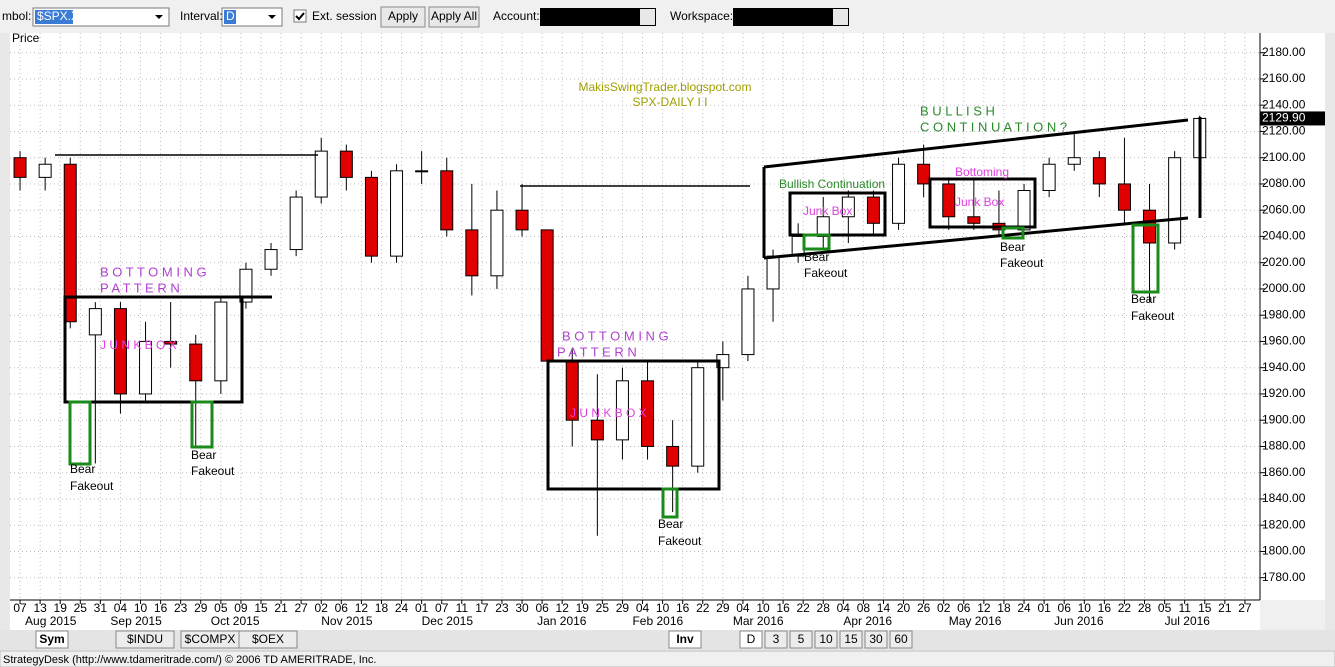  I want to click on ext-session-checkbox, so click(300, 16).